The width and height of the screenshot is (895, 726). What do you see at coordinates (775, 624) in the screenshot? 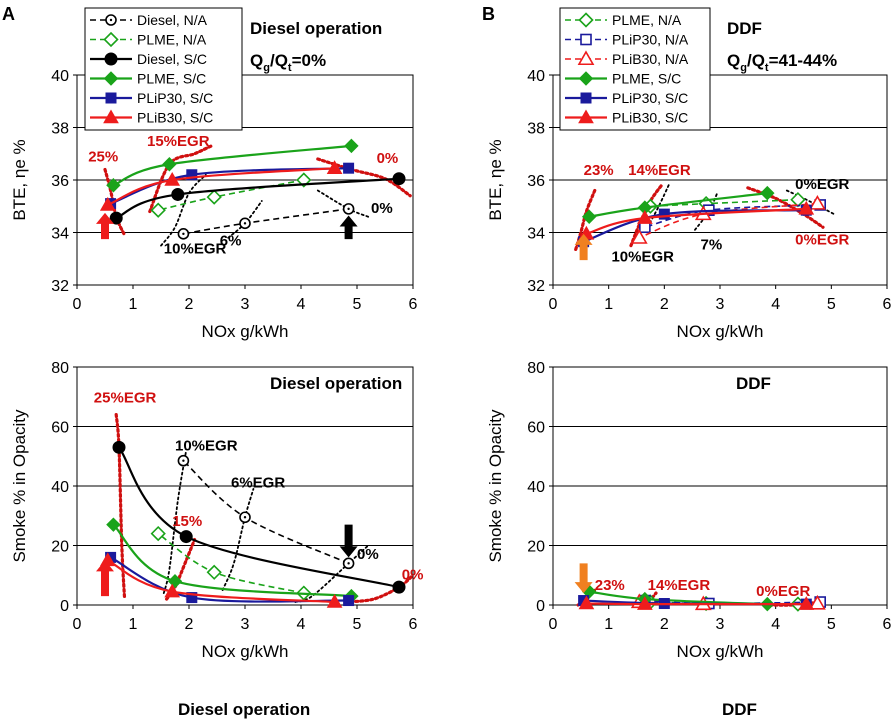
I see `x-tick-label: 4` at bounding box center [775, 624].